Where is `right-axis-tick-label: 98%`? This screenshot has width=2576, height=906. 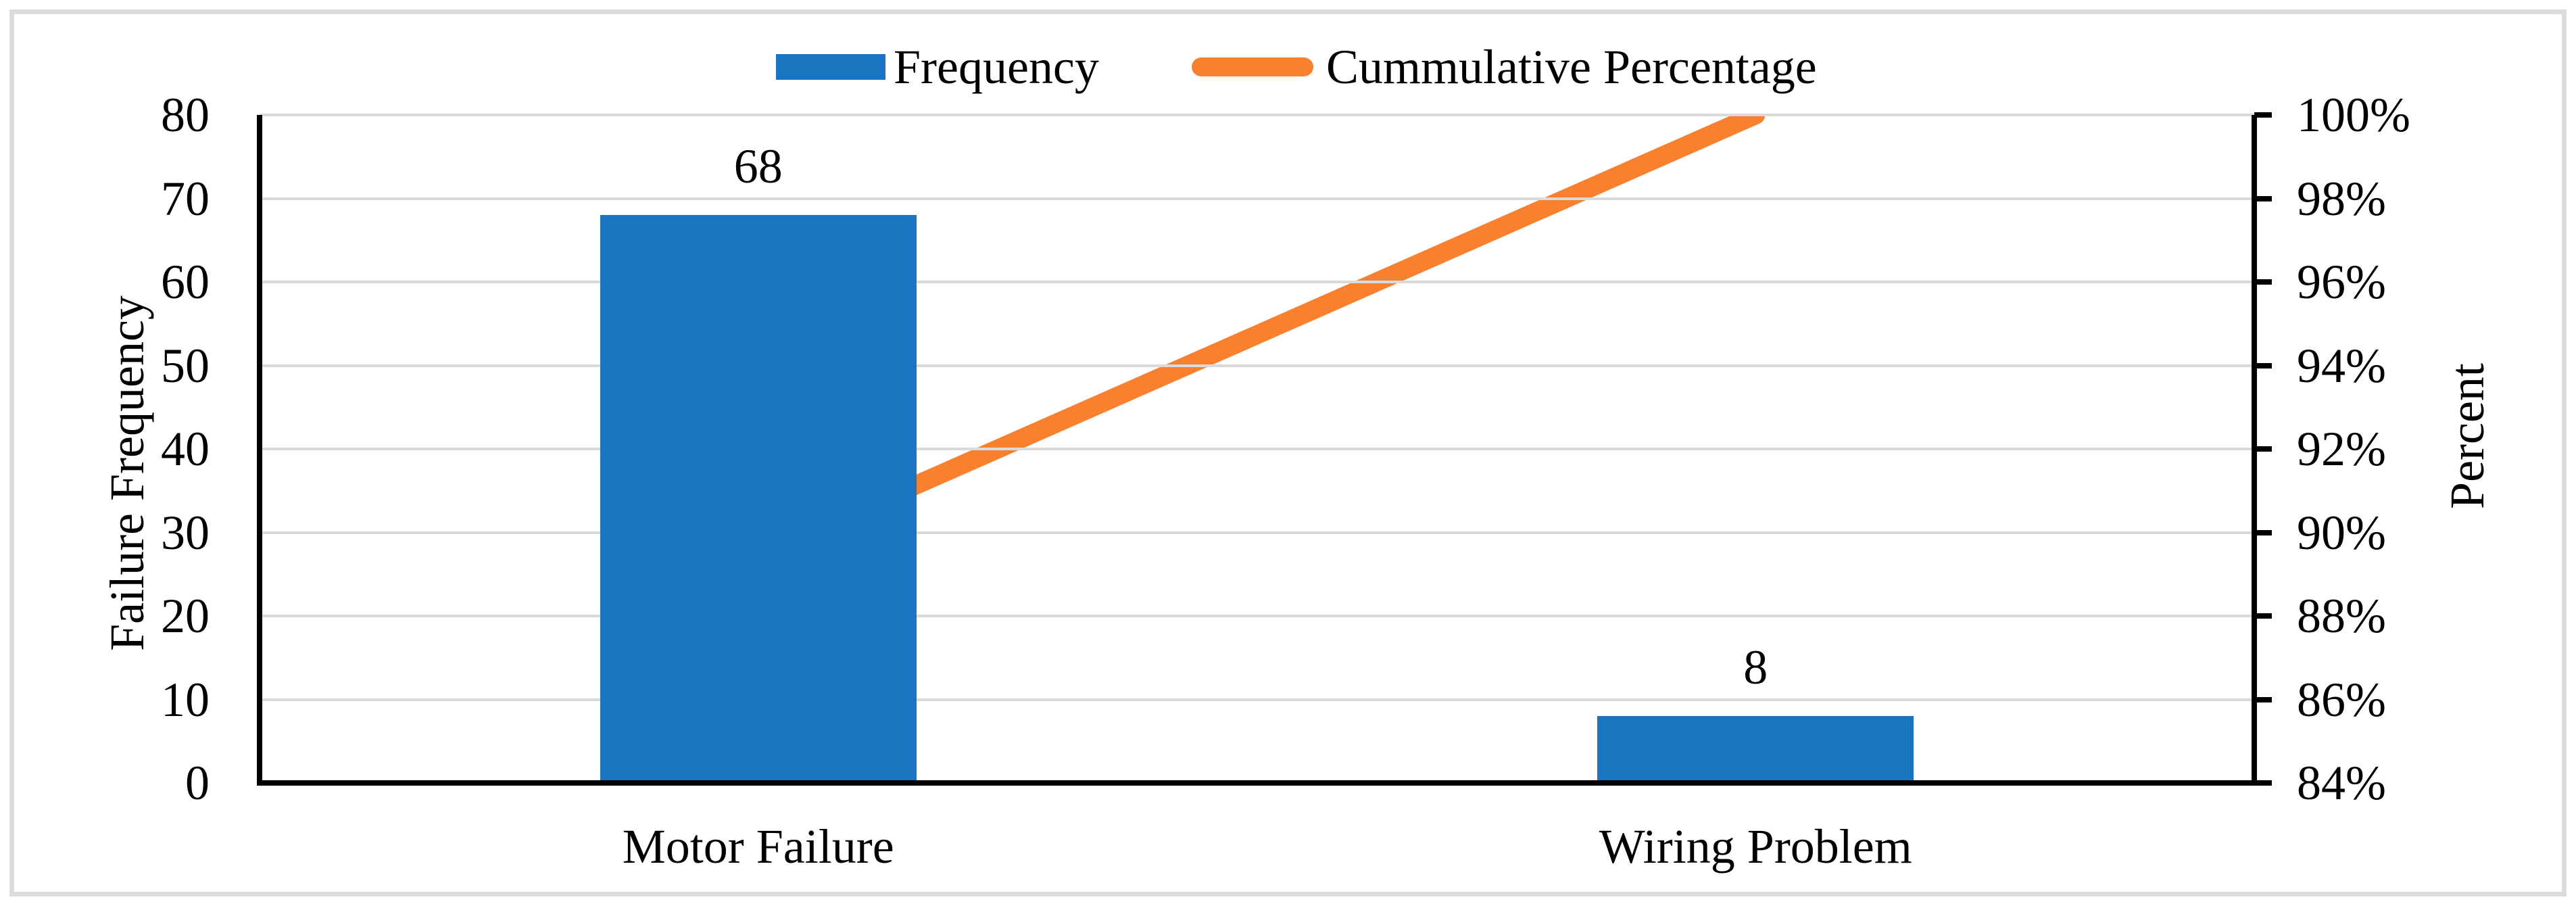
right-axis-tick-label: 98% is located at coordinates (2341, 199).